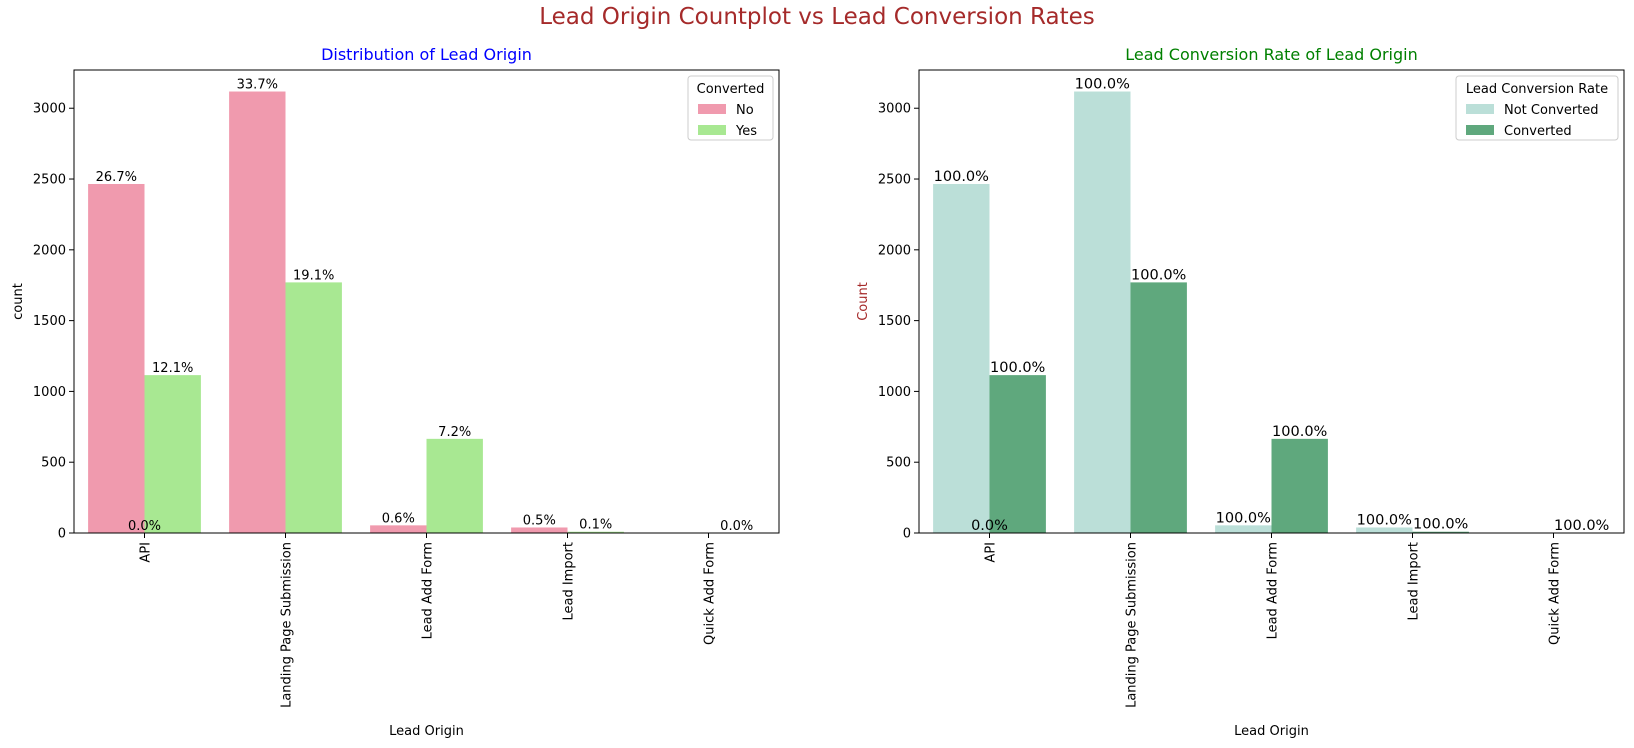 The width and height of the screenshot is (1634, 748). I want to click on bar-data-label: 0.6%, so click(398, 518).